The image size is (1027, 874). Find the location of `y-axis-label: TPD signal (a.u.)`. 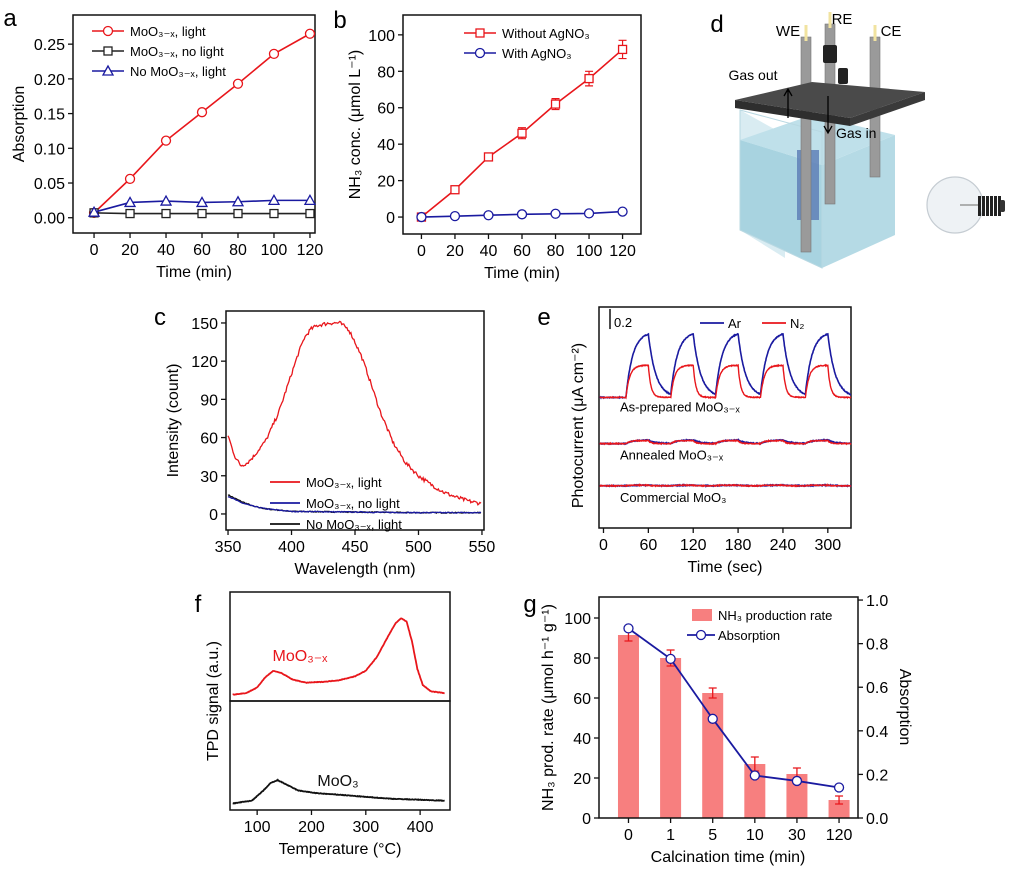

y-axis-label: TPD signal (a.u.) is located at coordinates (213, 701).